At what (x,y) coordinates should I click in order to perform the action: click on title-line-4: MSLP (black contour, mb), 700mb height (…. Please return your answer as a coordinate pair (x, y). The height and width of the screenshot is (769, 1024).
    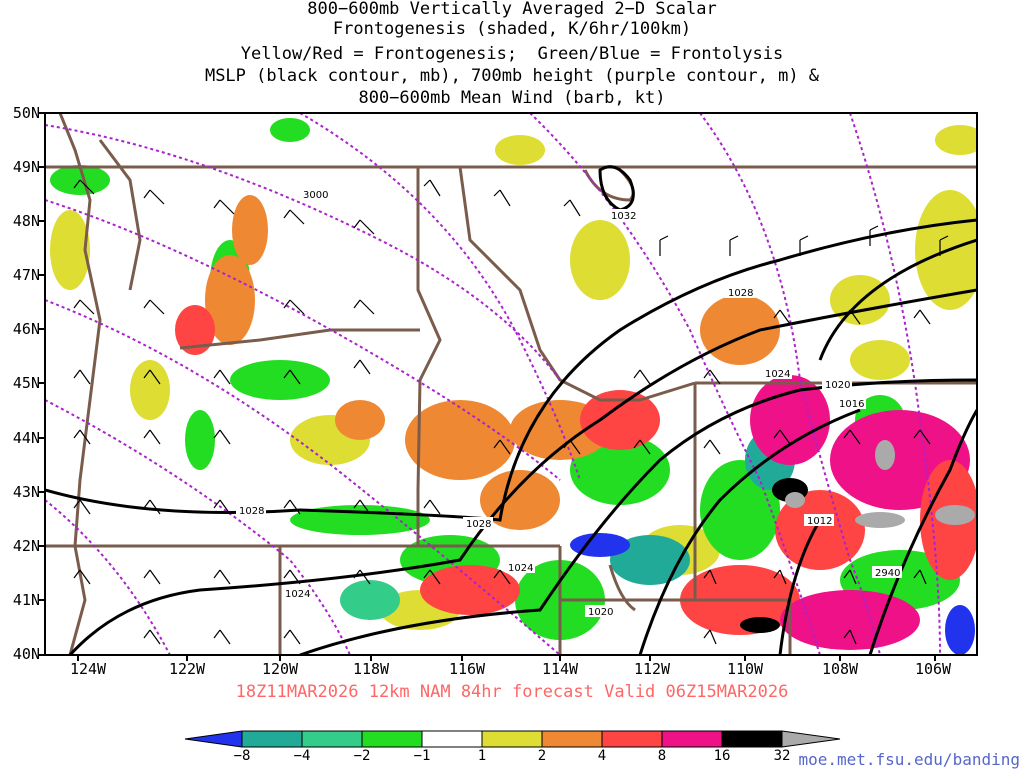
    Looking at the image, I should click on (512, 76).